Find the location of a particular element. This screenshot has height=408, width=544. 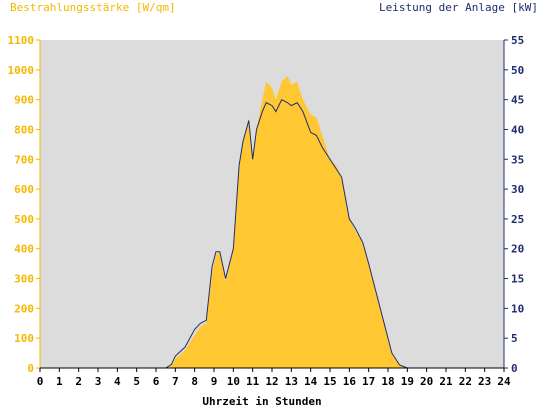

left-tick-label: 400 is located at coordinates (24, 249).